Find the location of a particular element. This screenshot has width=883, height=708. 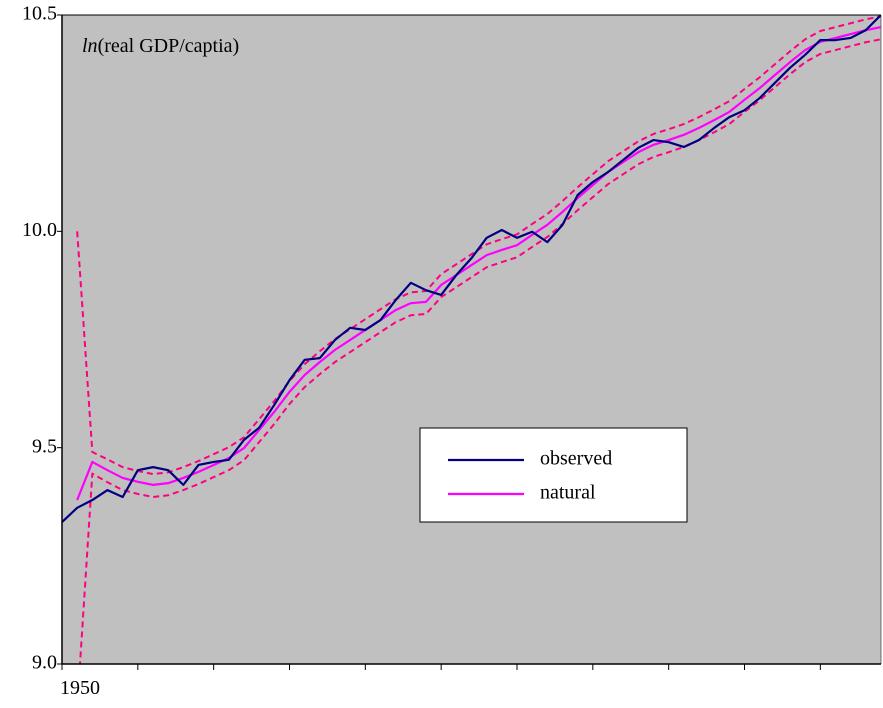

x-tick-label: 1950 is located at coordinates (80, 688).